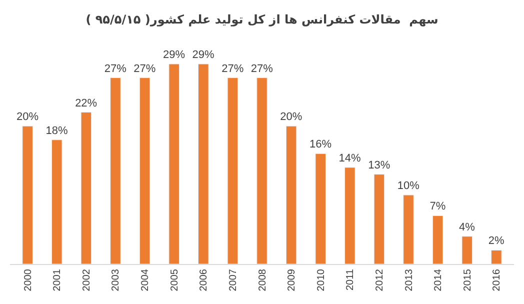  Describe the element at coordinates (57, 130) in the screenshot. I see `data-label: 18%` at that location.